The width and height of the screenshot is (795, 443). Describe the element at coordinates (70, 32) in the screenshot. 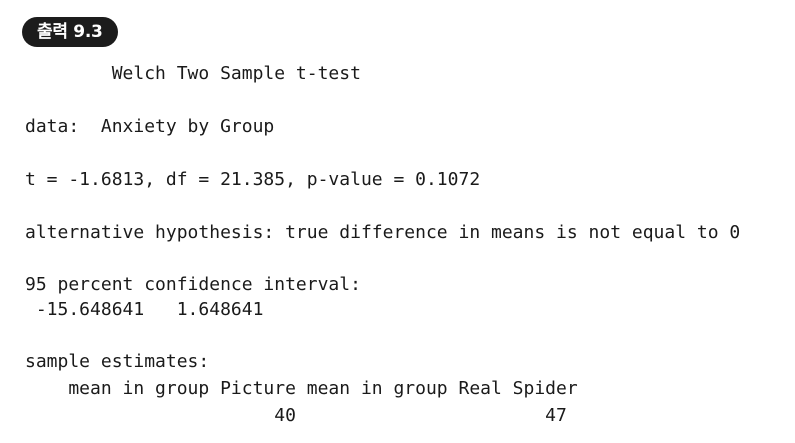

I see `output-badge: 출력 9.3` at that location.